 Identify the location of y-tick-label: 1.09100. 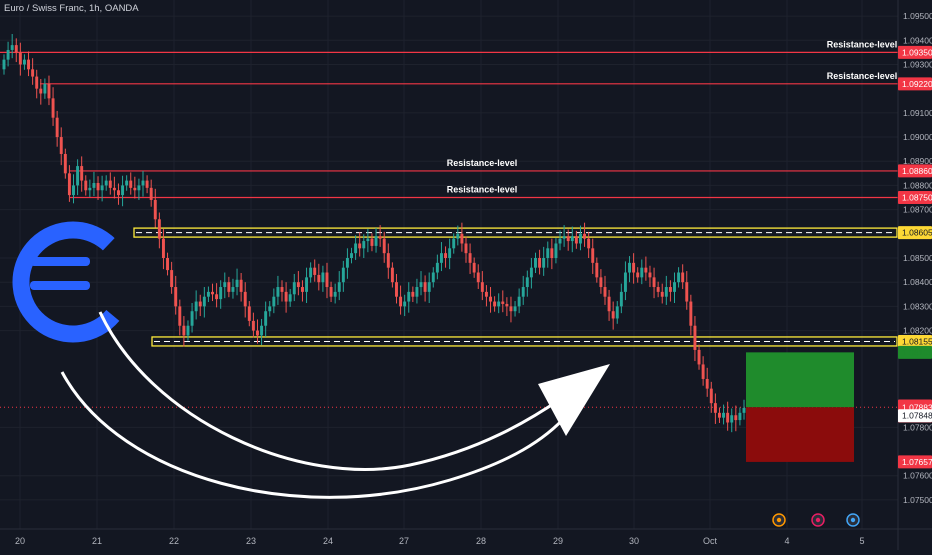
(917, 113).